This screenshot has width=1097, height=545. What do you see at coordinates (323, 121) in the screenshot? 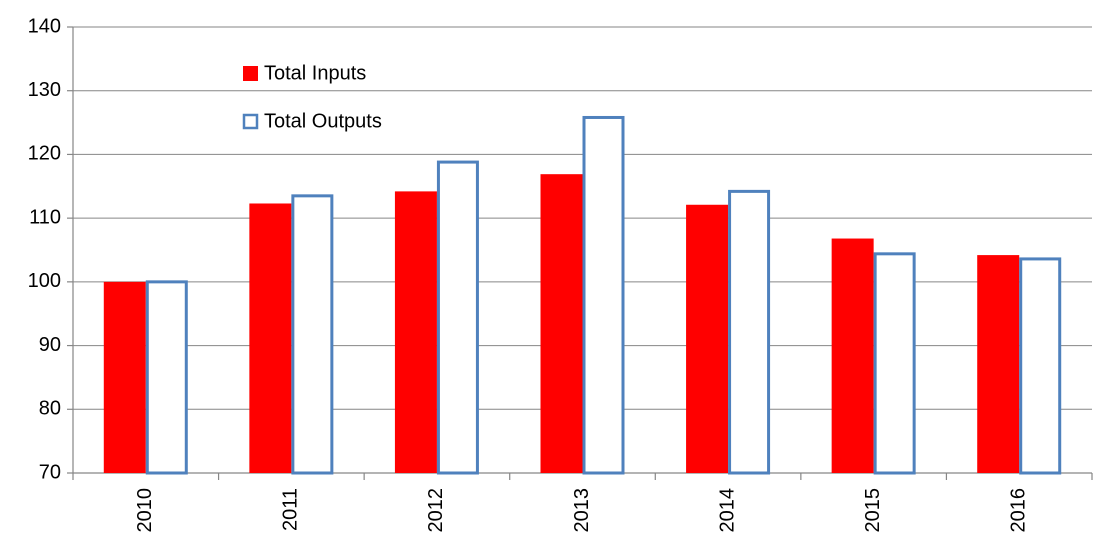
I see `legend-label: Total Outputs` at bounding box center [323, 121].